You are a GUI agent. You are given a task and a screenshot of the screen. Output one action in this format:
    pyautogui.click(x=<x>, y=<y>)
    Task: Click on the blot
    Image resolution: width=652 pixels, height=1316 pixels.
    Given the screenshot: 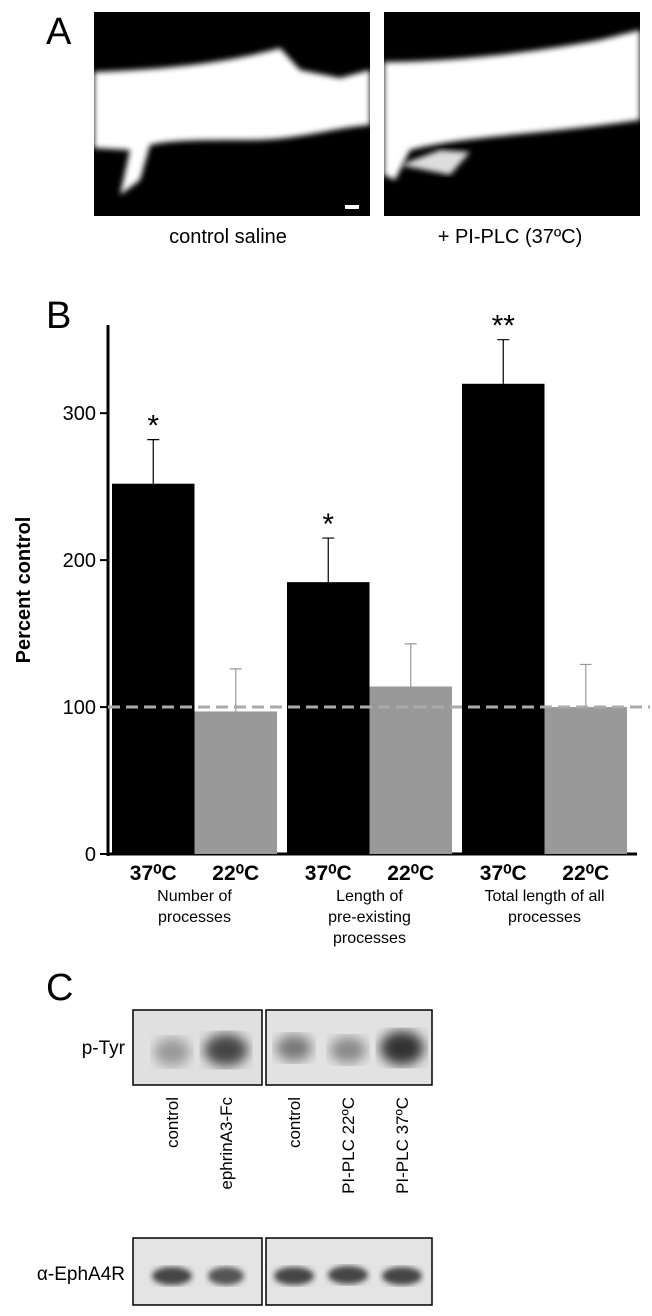 What is the action you would take?
    pyautogui.click(x=282, y=1157)
    